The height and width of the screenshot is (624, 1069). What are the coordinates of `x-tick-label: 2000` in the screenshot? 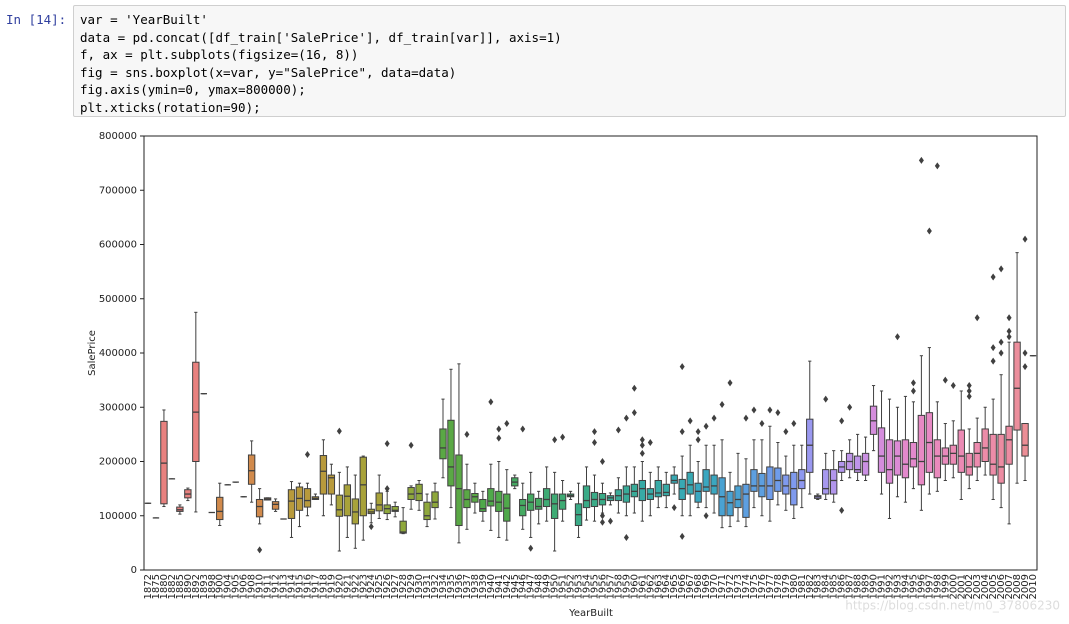 It's located at (953, 586).